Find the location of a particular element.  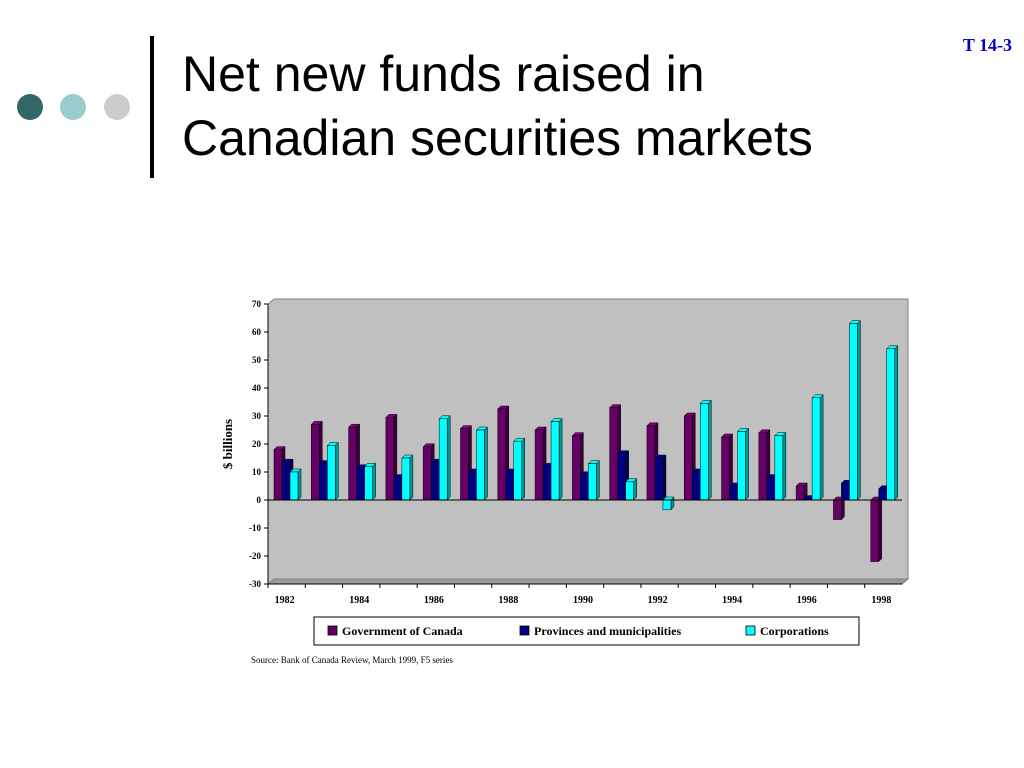

x-tick-label: 1996 is located at coordinates (807, 600).